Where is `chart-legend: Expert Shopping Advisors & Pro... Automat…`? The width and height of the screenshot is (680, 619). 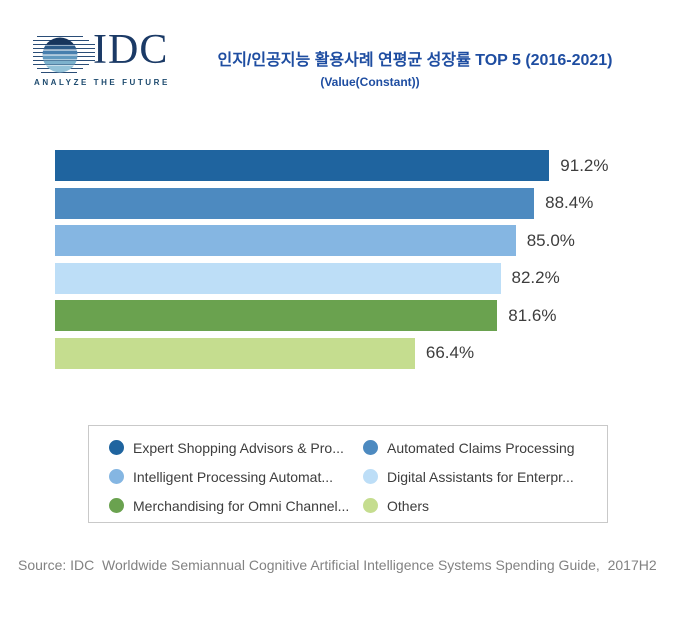 chart-legend: Expert Shopping Advisors & Pro... Automat… is located at coordinates (348, 474).